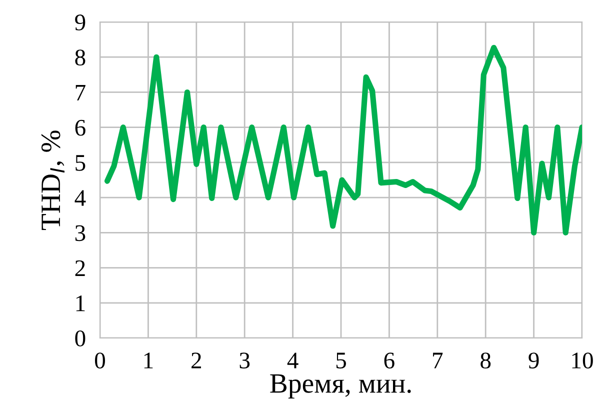 The width and height of the screenshot is (611, 414). What do you see at coordinates (438, 360) in the screenshot?
I see `x-tick-label: 7` at bounding box center [438, 360].